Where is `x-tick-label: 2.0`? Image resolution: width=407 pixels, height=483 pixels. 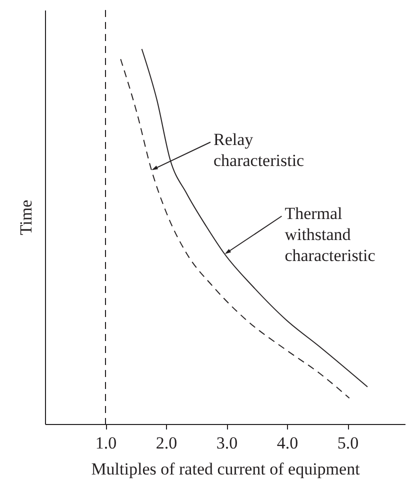
x-tick-label: 2.0 is located at coordinates (167, 443).